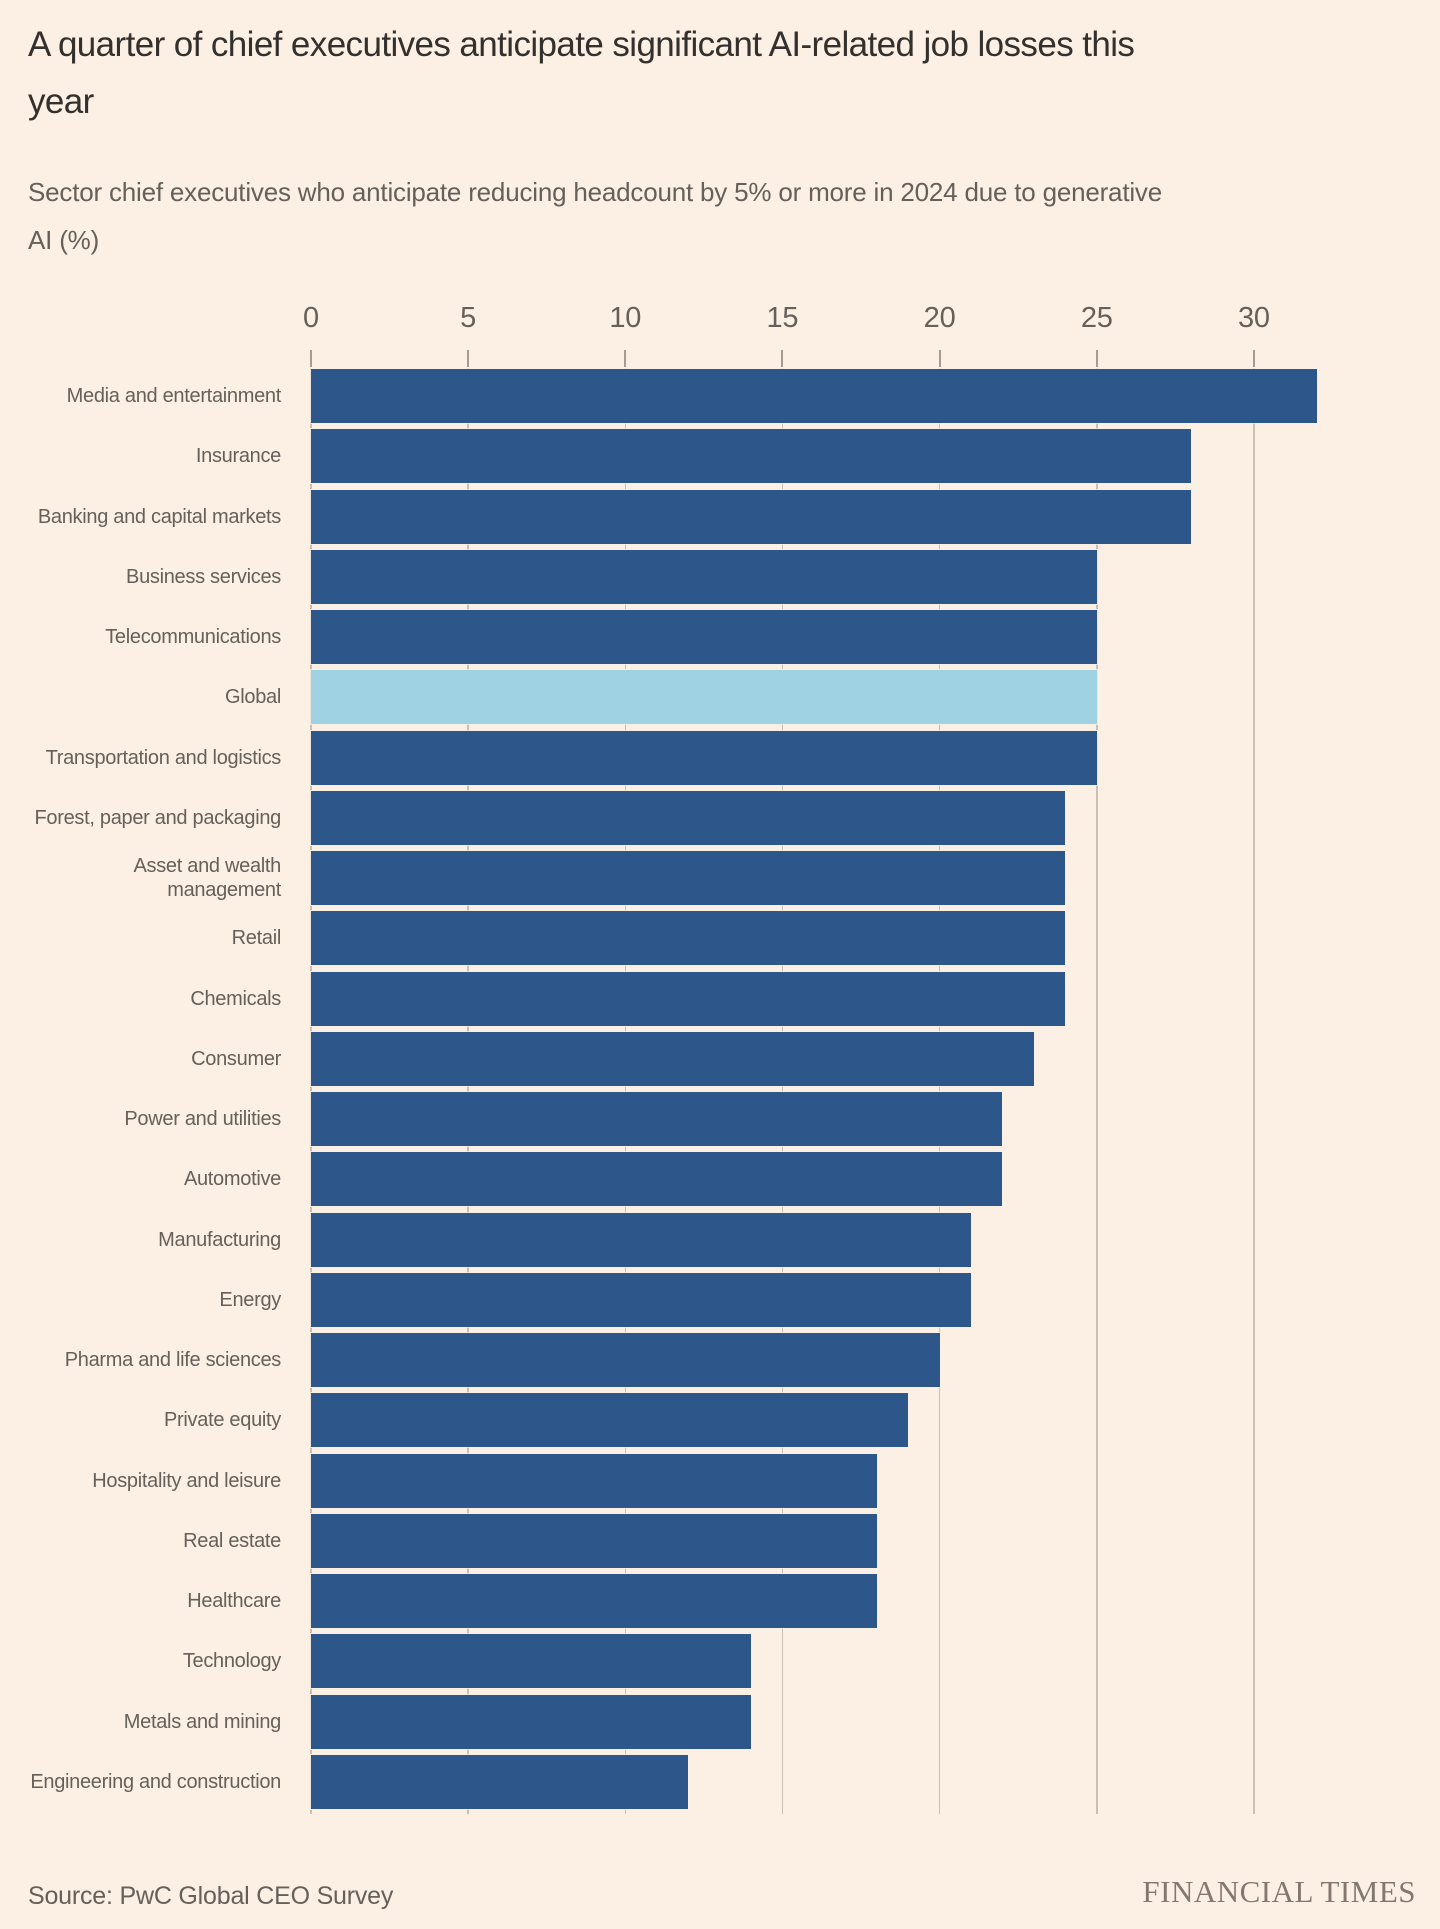 The width and height of the screenshot is (1440, 1929). I want to click on chart-row-engineering-and-construction: Engineering and construction, so click(720, 1781).